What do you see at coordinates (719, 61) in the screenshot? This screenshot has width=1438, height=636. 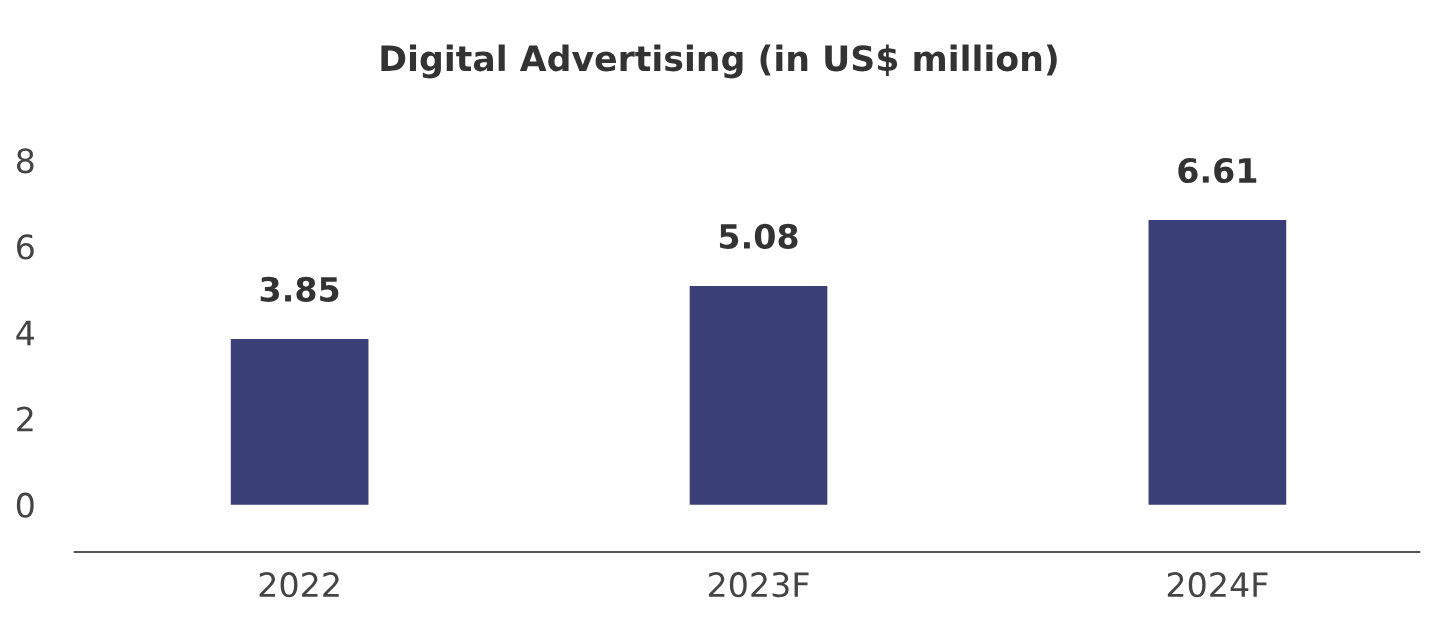 I see `chart-title: Digital Advertising (in US$ million)` at bounding box center [719, 61].